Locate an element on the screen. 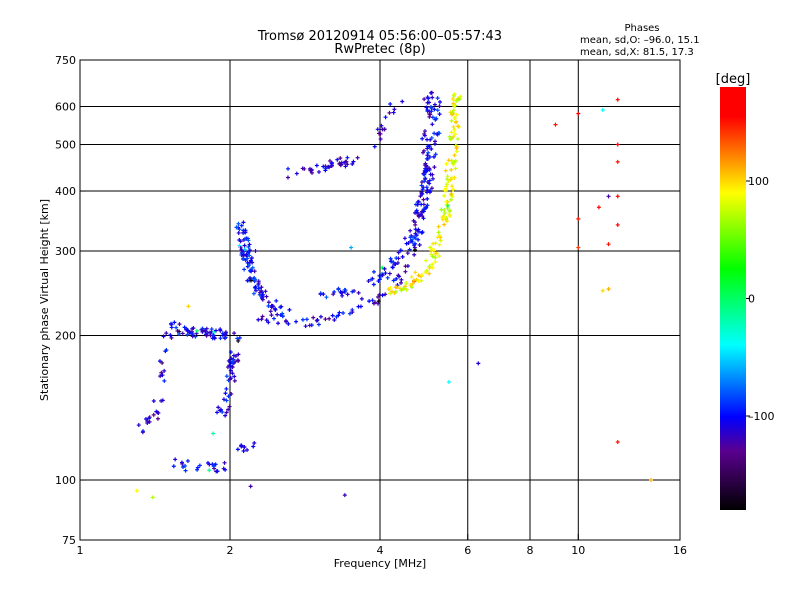 This screenshot has height=600, width=800. y-axis-label: Stationary phase Virtual Height [km] is located at coordinates (44, 300).